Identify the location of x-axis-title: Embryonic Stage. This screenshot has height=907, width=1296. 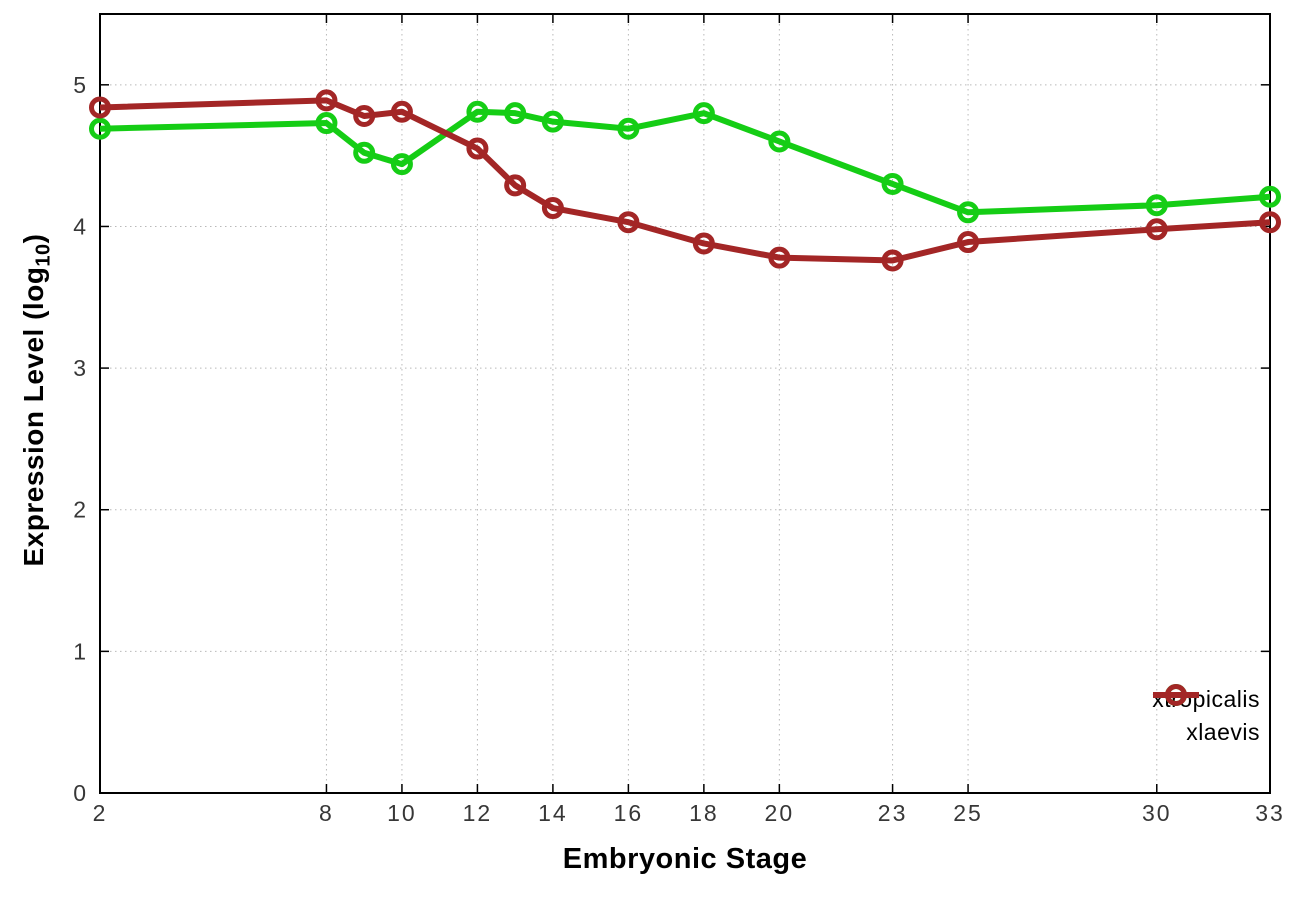
(685, 859).